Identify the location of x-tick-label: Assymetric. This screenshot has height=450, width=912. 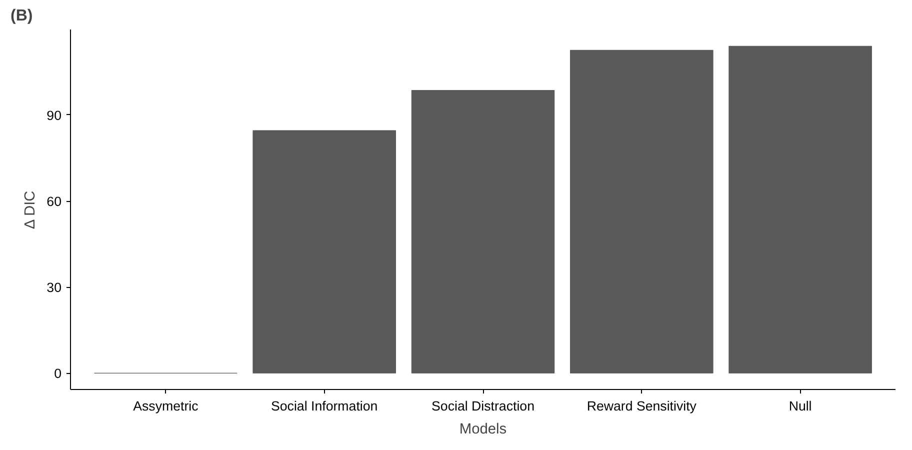
(166, 406).